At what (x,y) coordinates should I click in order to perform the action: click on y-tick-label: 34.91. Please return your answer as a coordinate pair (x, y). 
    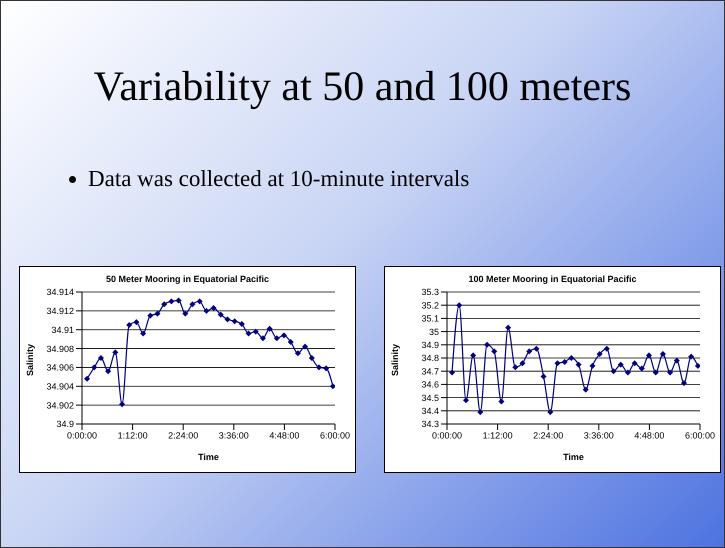
    Looking at the image, I should click on (62, 329).